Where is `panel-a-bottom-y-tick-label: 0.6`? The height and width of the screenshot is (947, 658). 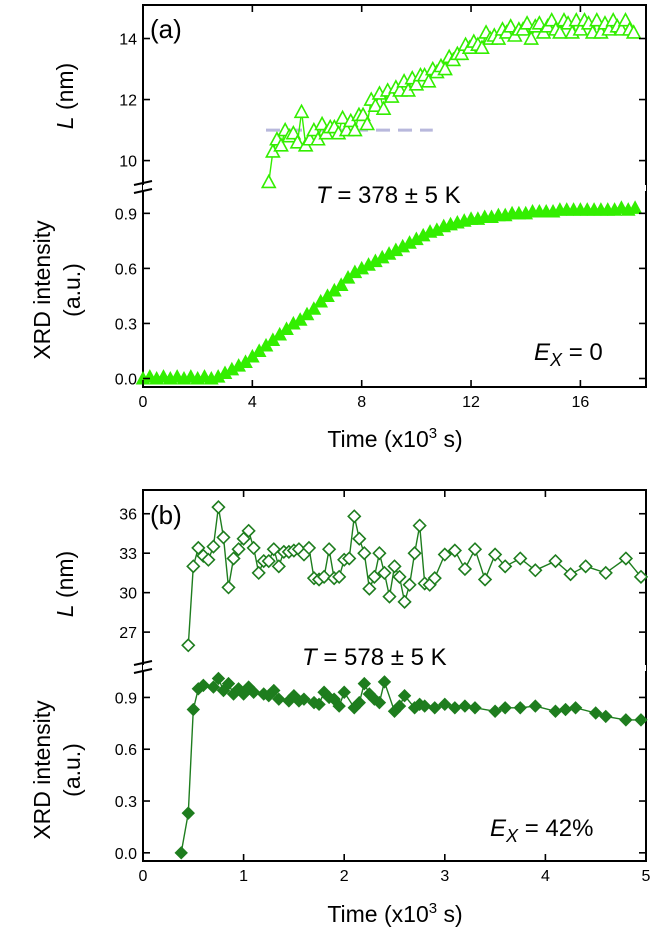 panel-a-bottom-y-tick-label: 0.6 is located at coordinates (126, 269).